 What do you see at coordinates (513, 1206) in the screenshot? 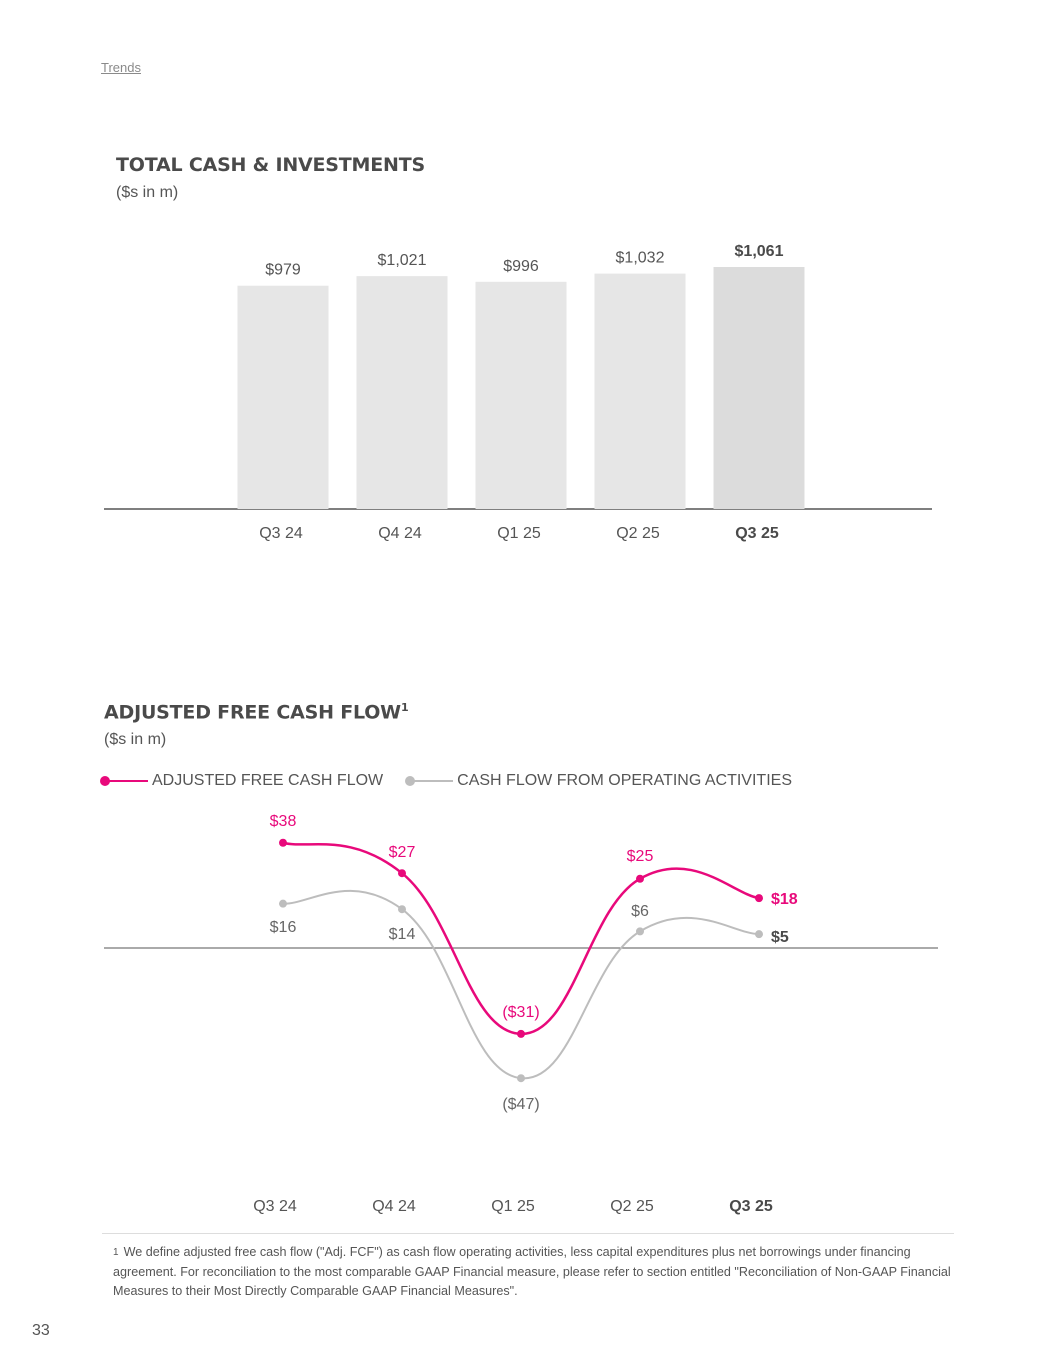
I see `line-x-tick-label-3: Q1 25` at bounding box center [513, 1206].